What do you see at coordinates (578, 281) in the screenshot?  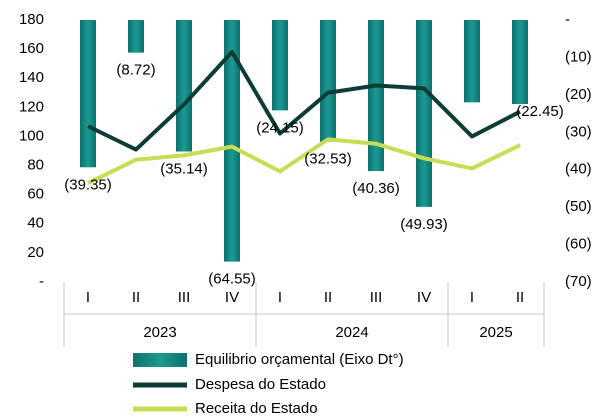 I see `y2-tick-label: (70)` at bounding box center [578, 281].